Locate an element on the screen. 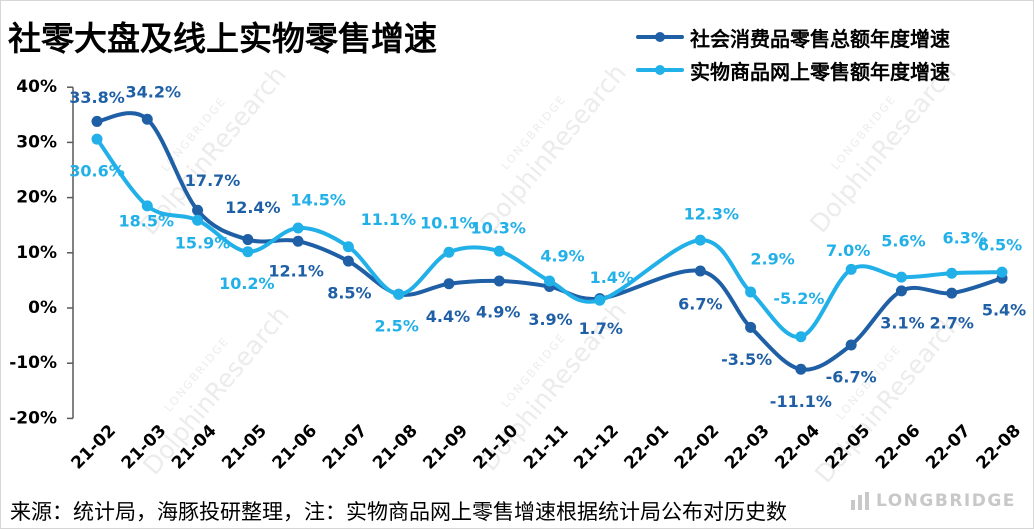  series-1-data-label-22-04: -5.2% is located at coordinates (798, 298).